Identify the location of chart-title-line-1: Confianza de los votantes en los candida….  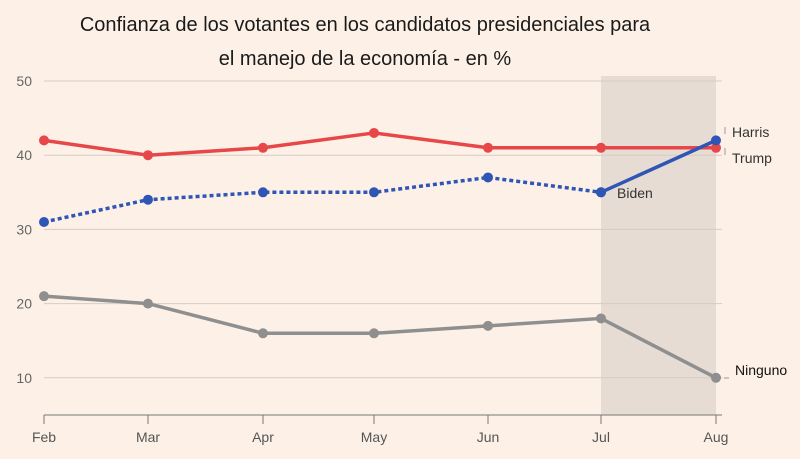
(365, 25).